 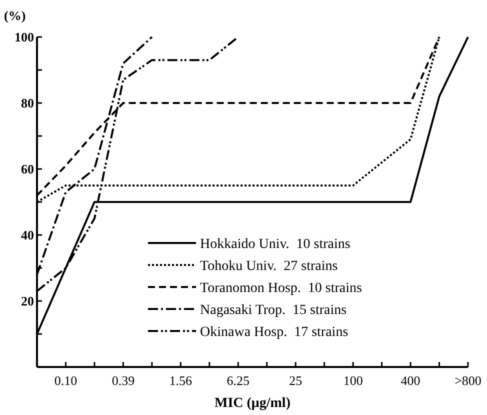 What do you see at coordinates (281, 288) in the screenshot?
I see `legend-label: Toranomon Hosp. 10 strains` at bounding box center [281, 288].